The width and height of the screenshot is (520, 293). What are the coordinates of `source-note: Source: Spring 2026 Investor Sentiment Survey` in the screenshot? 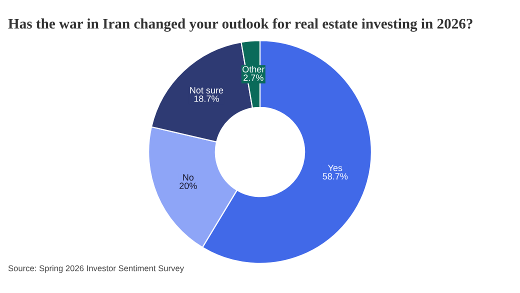 It's located at (96, 269).